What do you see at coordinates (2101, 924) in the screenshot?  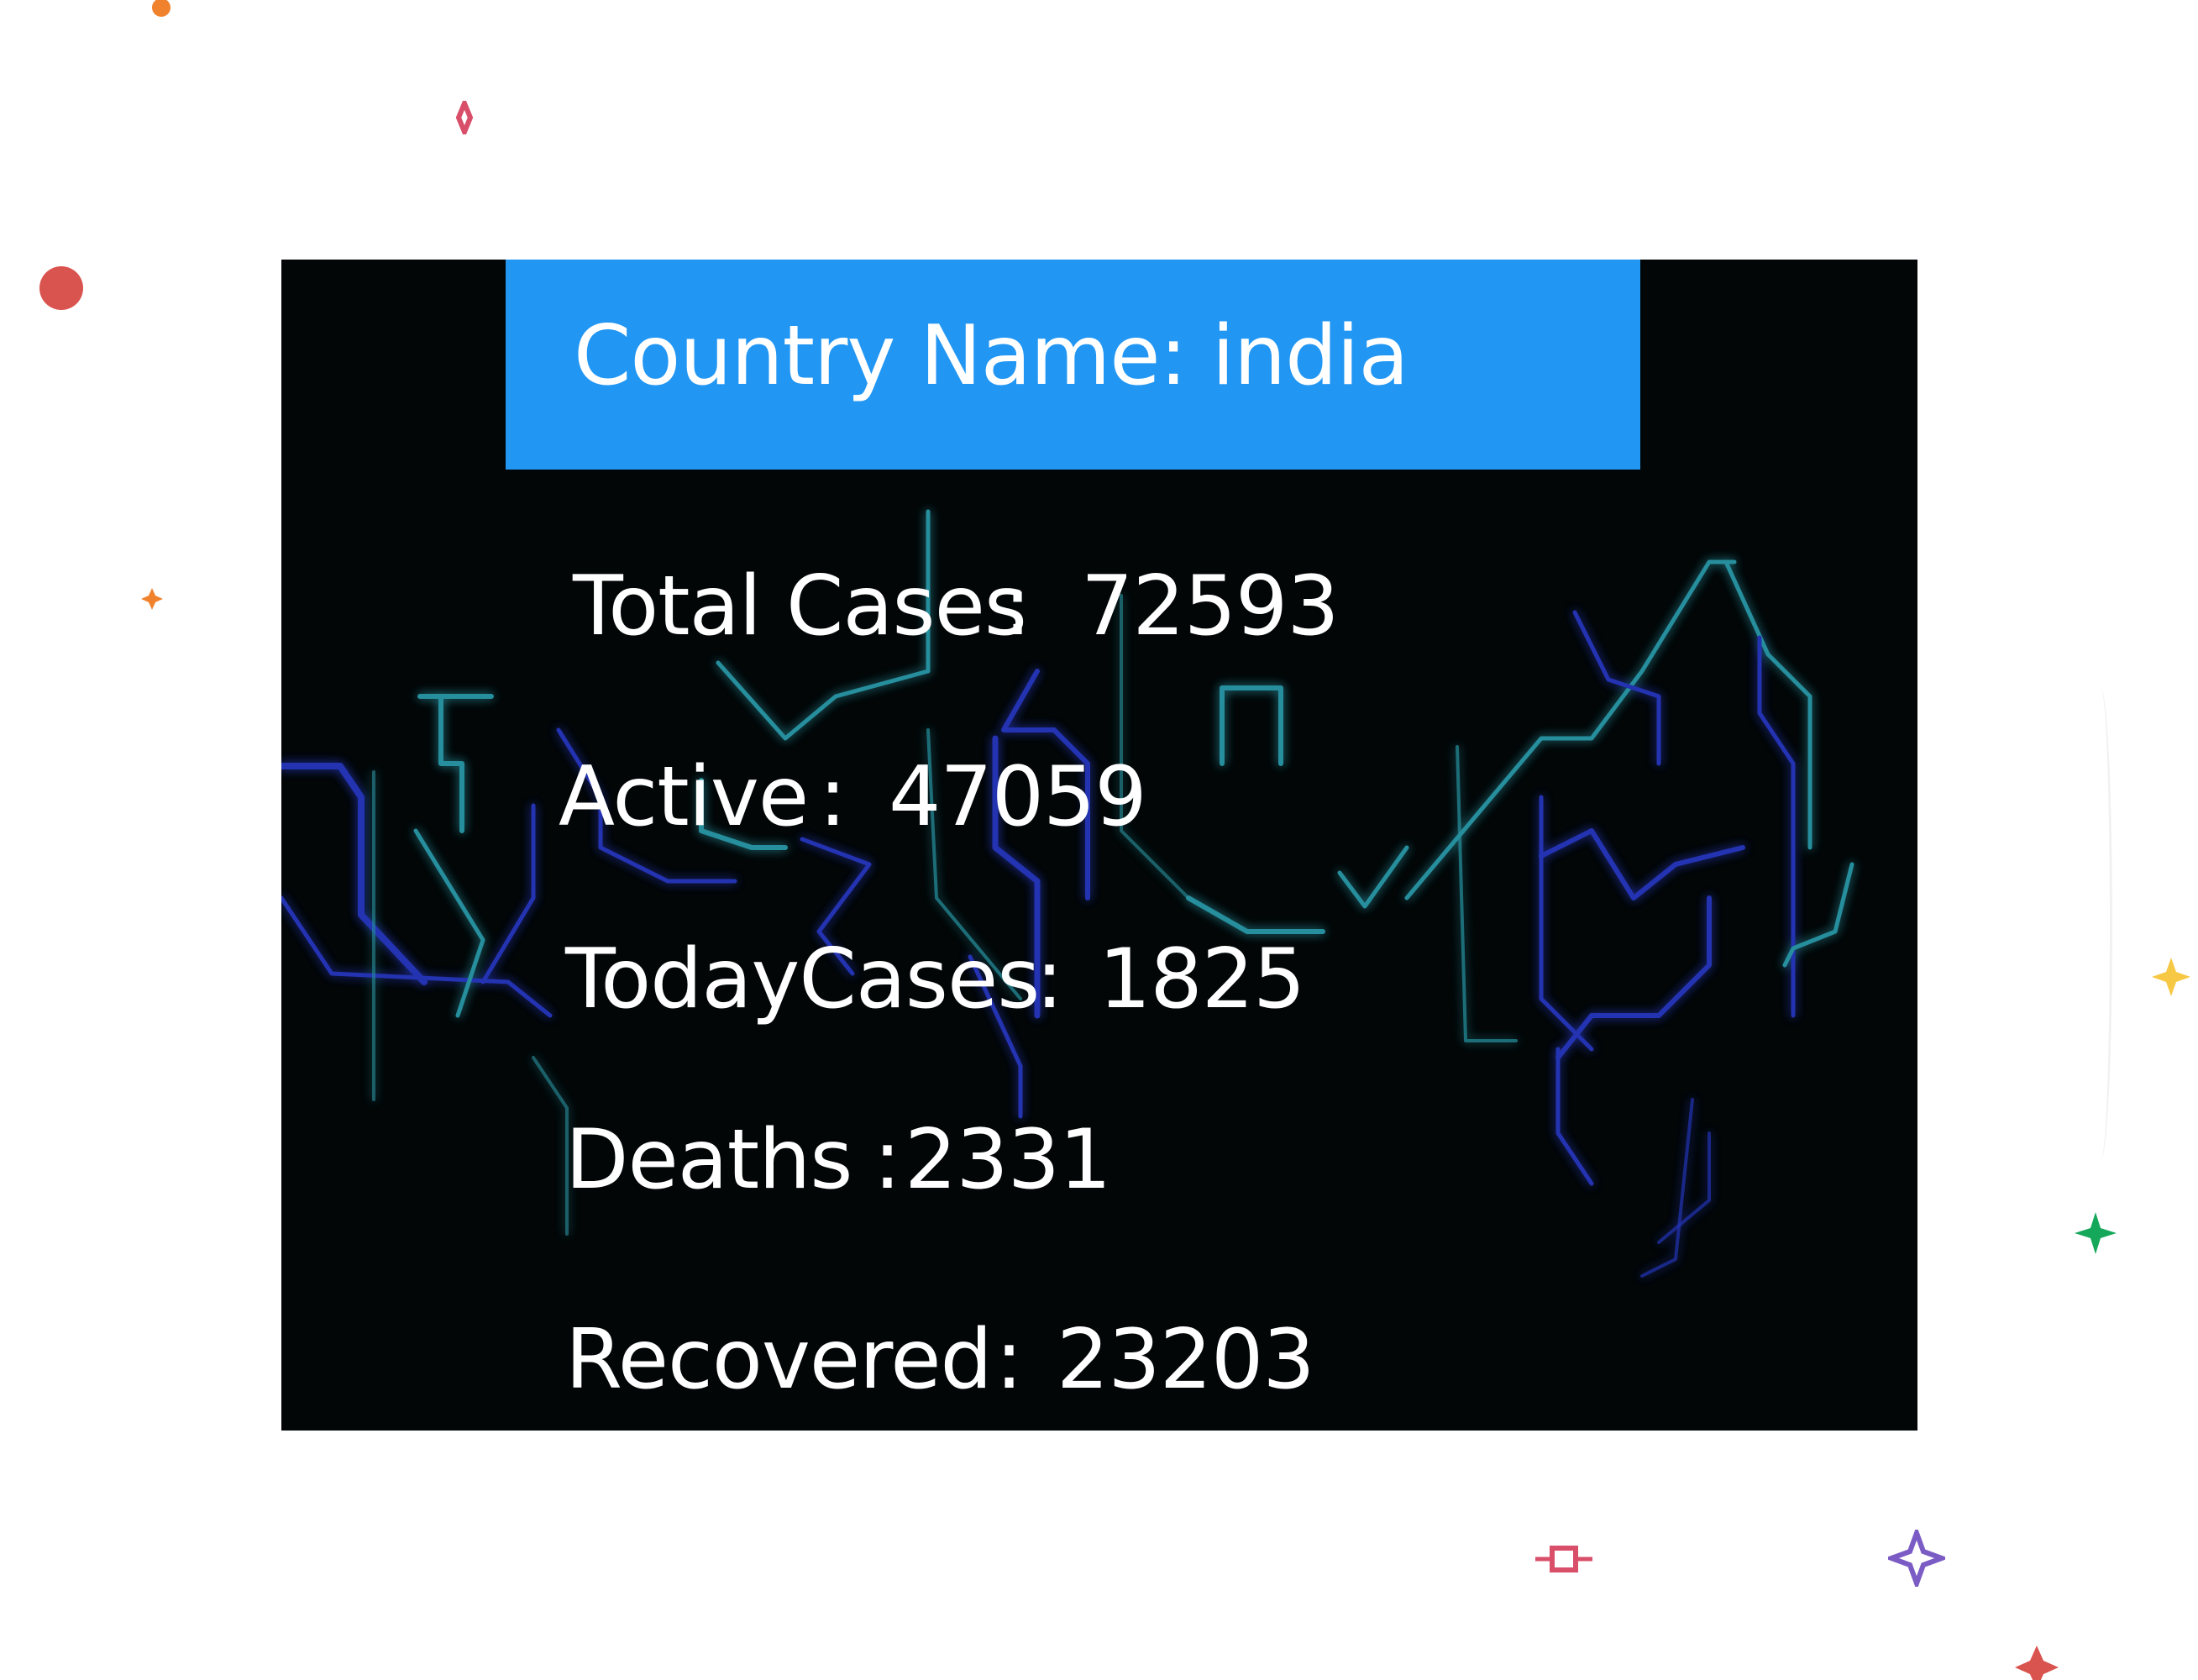 I see `faint-shadow-arc` at bounding box center [2101, 924].